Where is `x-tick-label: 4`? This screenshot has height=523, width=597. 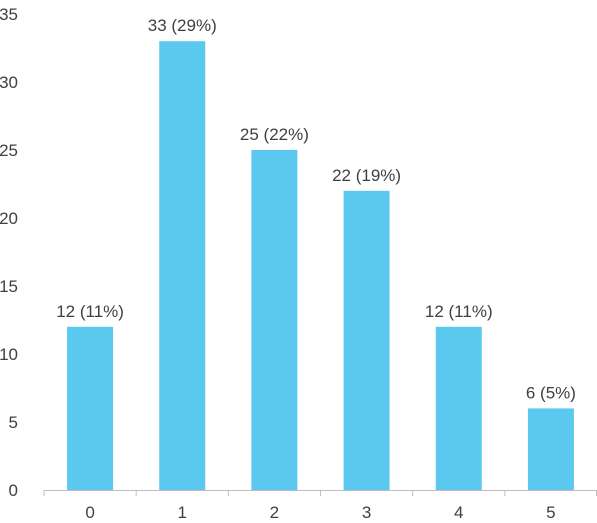 x-tick-label: 4 is located at coordinates (458, 512).